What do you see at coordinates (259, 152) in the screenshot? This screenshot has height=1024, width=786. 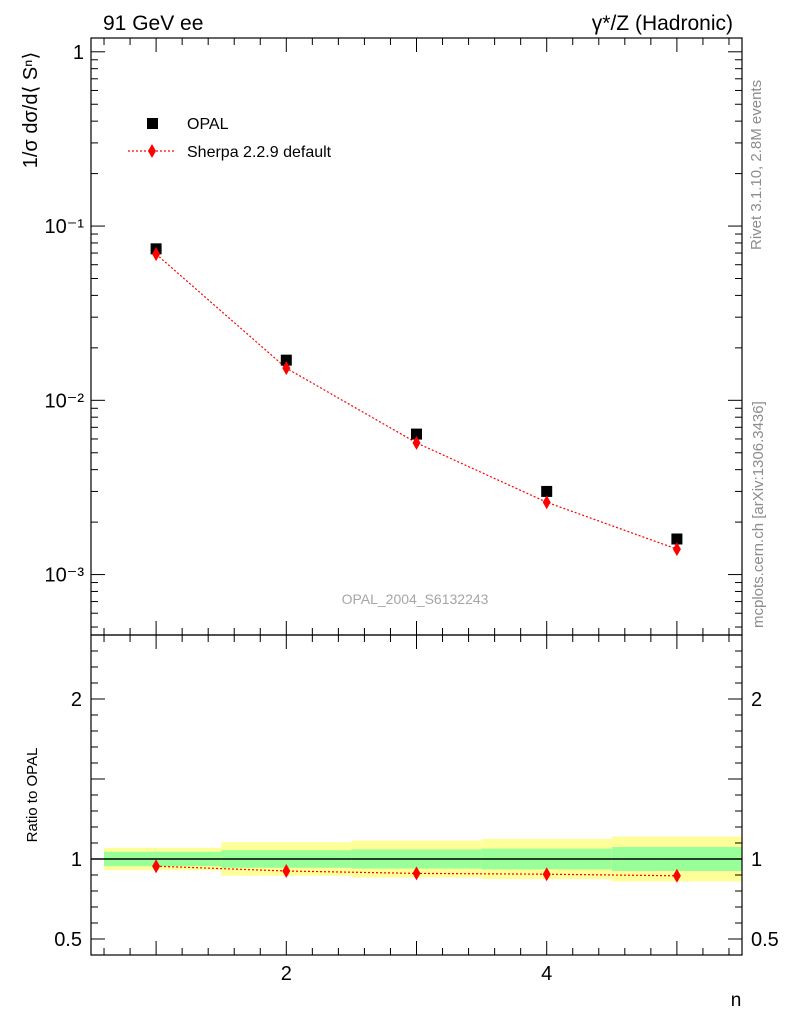 I see `legend-sherpa-label: Sherpa 2.2.9 default` at bounding box center [259, 152].